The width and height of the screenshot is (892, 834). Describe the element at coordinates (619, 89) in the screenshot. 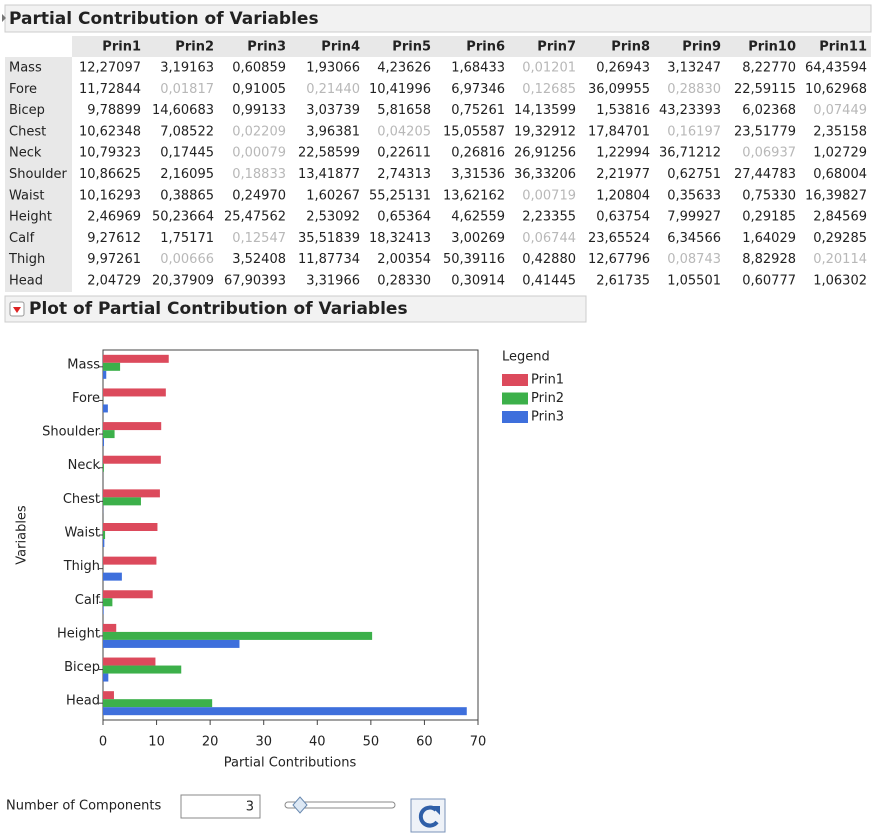

I see `table-cell: 36,09955` at that location.